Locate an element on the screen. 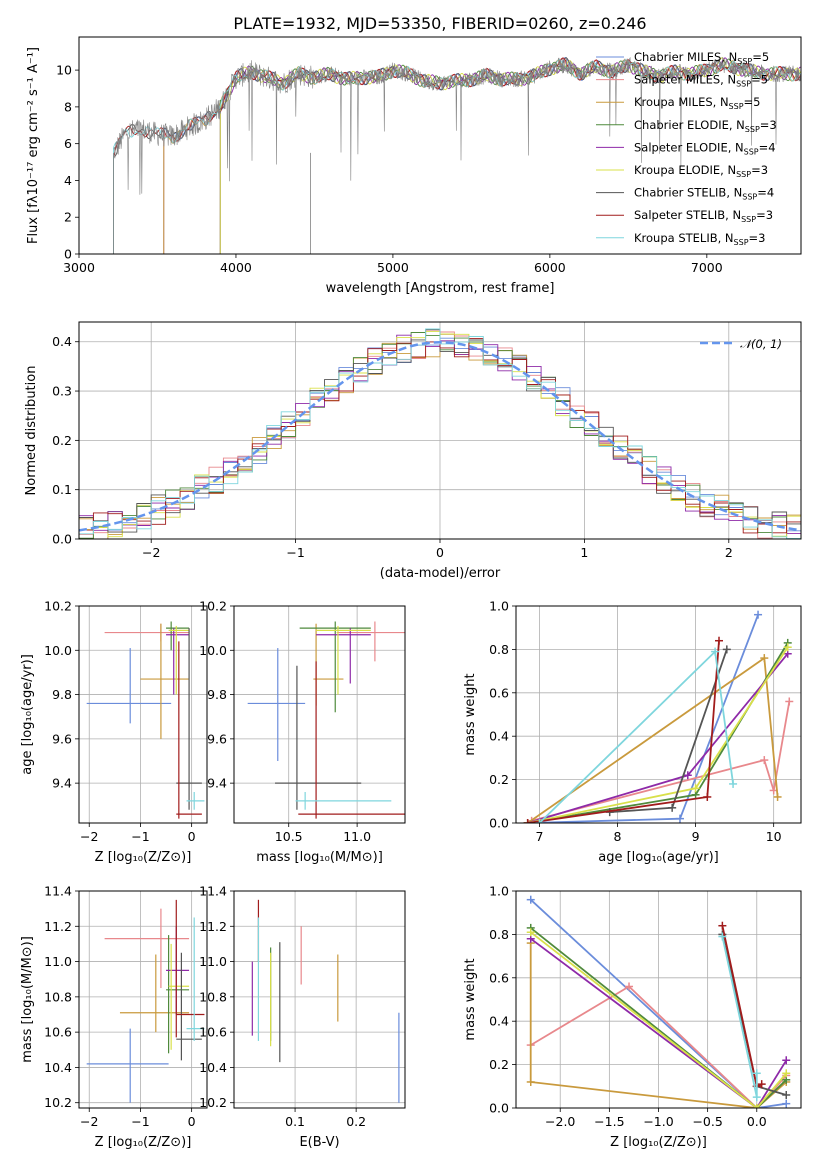 Image resolution: width=819 pixels, height=1174 pixels. x-tick-label: 9 is located at coordinates (696, 836).